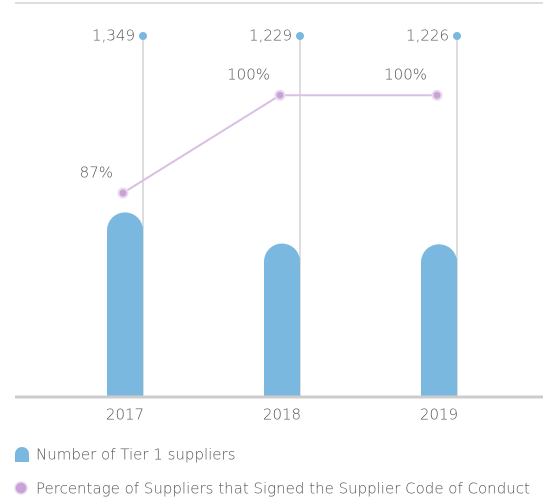  What do you see at coordinates (439, 415) in the screenshot?
I see `x-tick-label: 2019` at bounding box center [439, 415].